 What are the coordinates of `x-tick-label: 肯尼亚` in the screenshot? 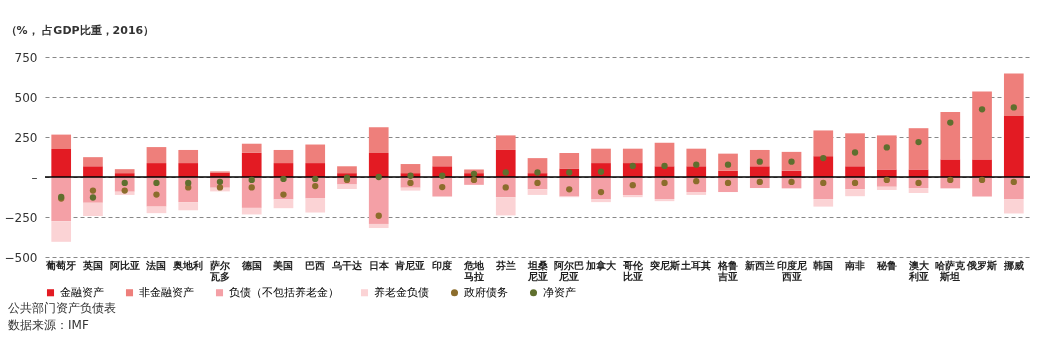 It's located at (410, 265).